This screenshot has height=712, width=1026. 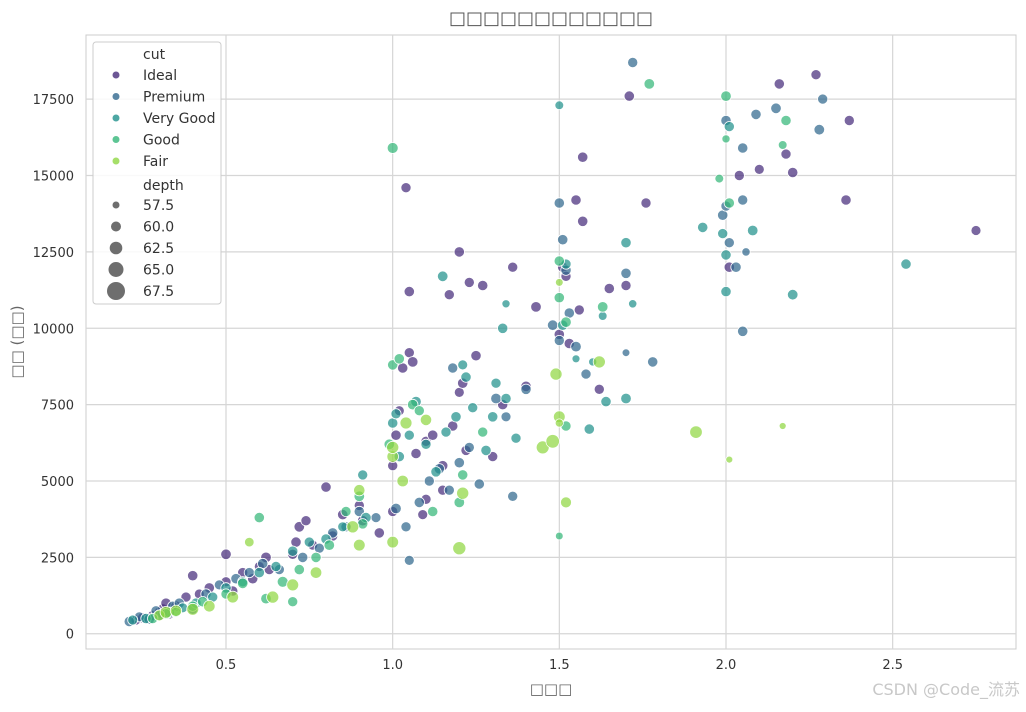 I want to click on y-tick-label: 15000, so click(x=53, y=177).